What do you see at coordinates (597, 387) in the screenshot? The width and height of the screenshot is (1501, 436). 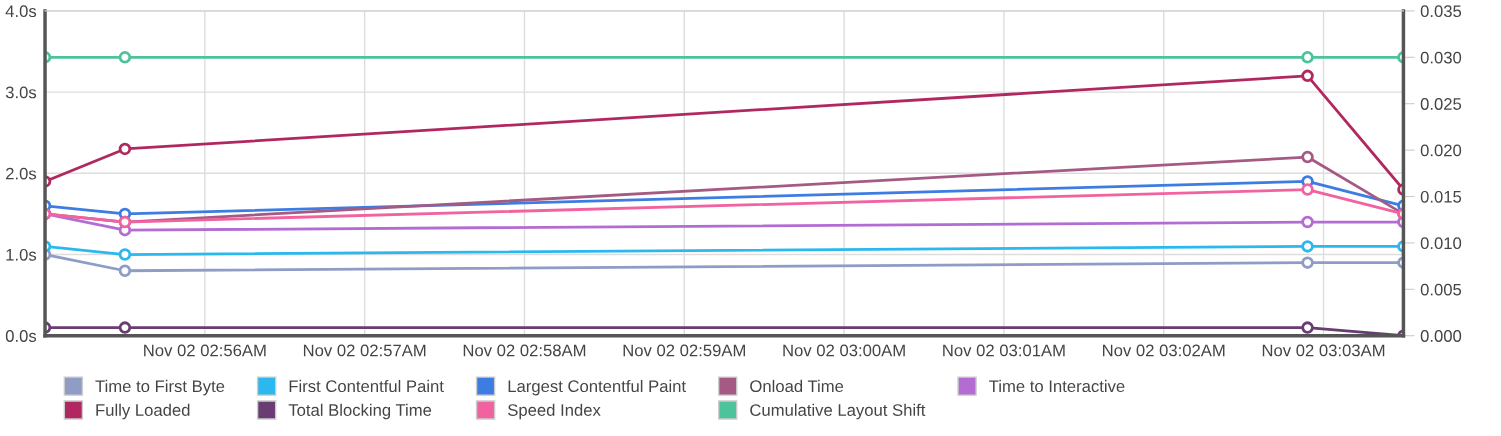 I see `legend-label: Largest Contentful Paint` at bounding box center [597, 387].